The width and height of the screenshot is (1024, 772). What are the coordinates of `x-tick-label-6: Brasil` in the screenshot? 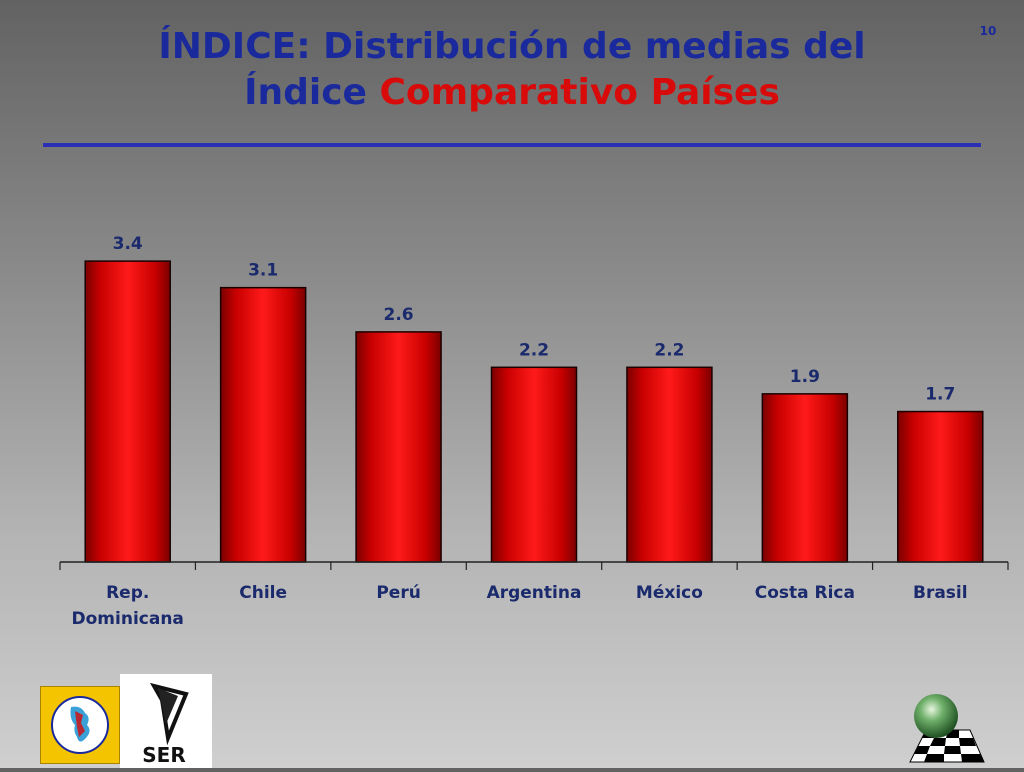 It's located at (940, 593).